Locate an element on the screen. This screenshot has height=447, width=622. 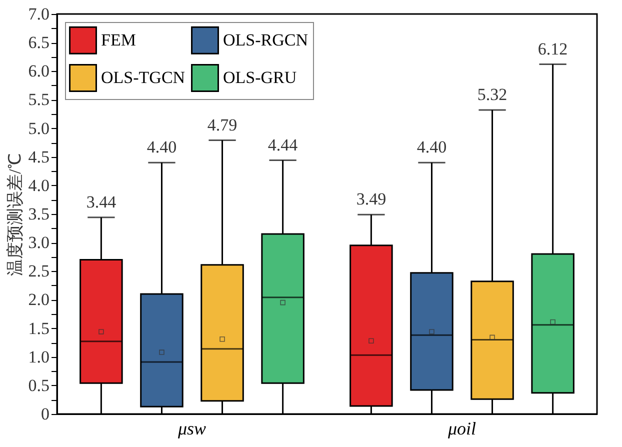
y-tick-label: 0.5 is located at coordinates (39, 385).